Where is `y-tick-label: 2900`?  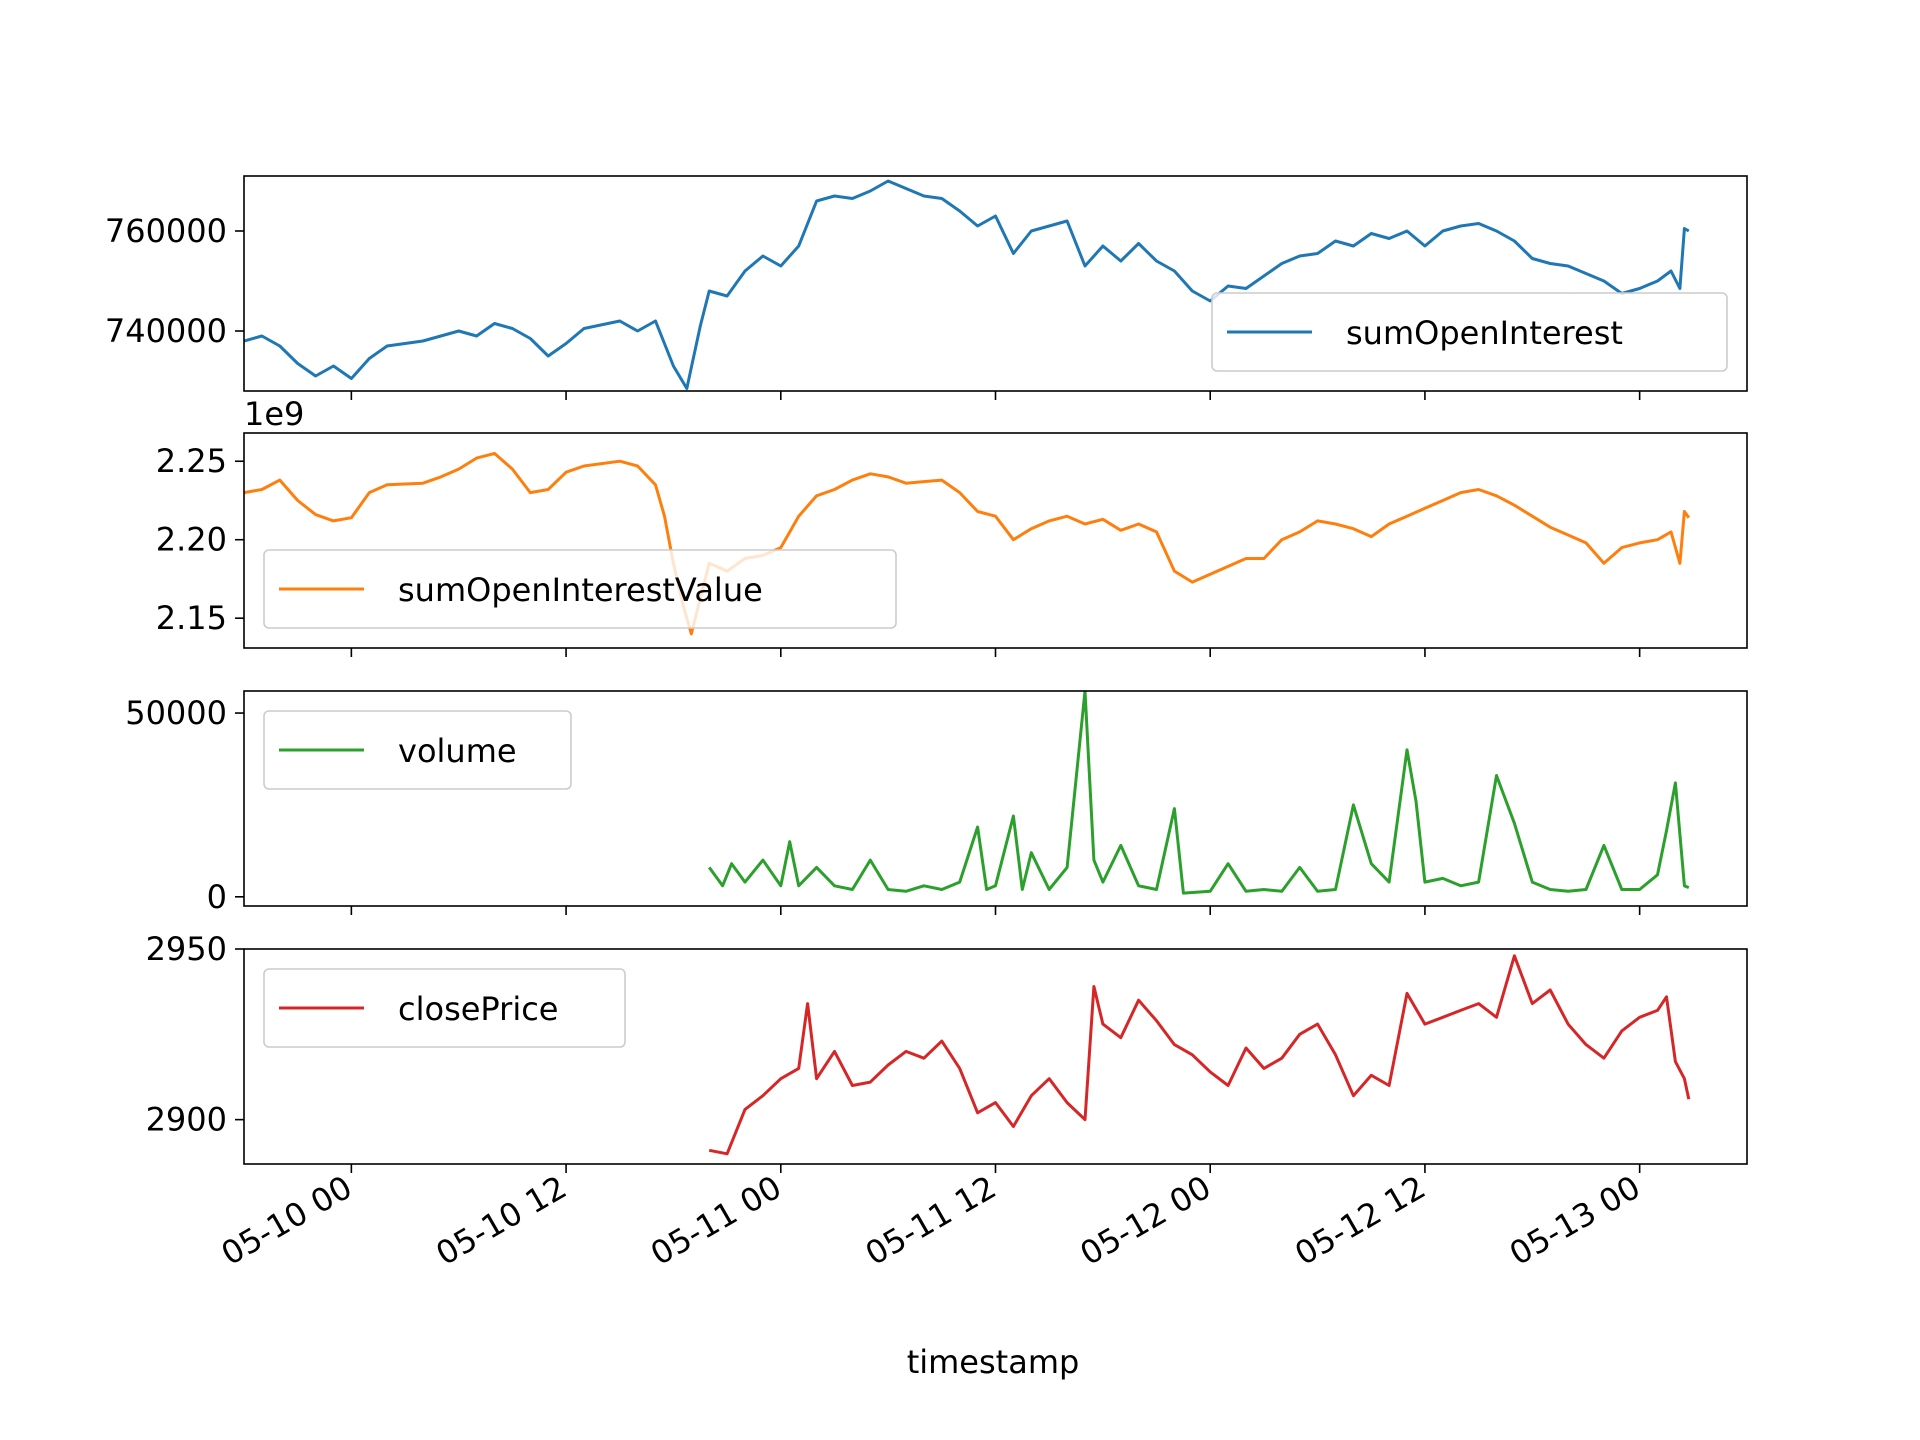
y-tick-label: 2900 is located at coordinates (186, 1120).